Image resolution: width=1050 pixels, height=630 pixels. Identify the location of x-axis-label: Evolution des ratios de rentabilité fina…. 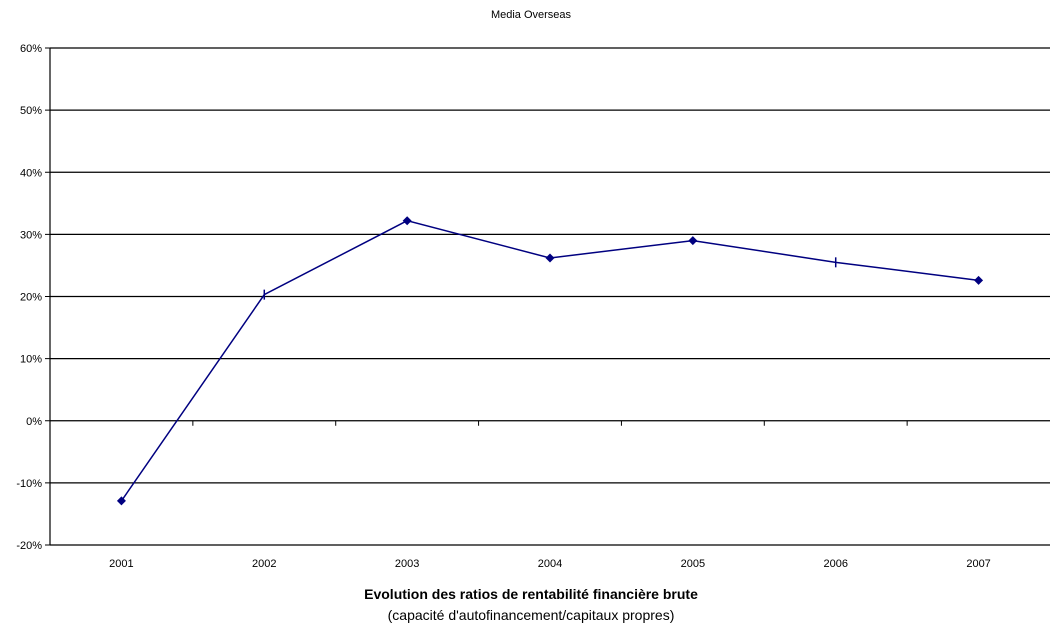
(531, 594).